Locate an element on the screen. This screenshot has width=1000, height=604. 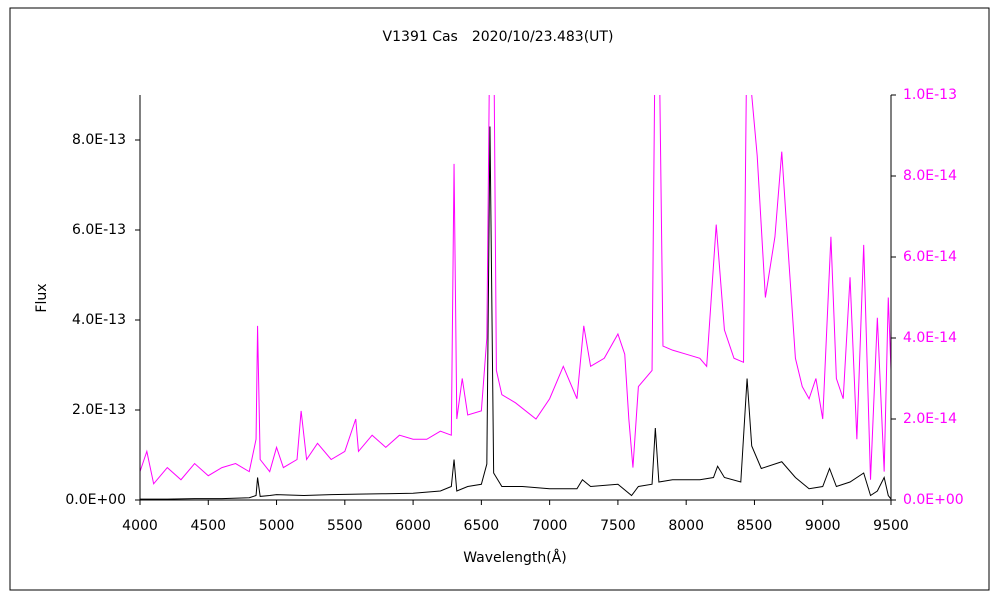
x-tick-label: 8500 is located at coordinates (755, 526).